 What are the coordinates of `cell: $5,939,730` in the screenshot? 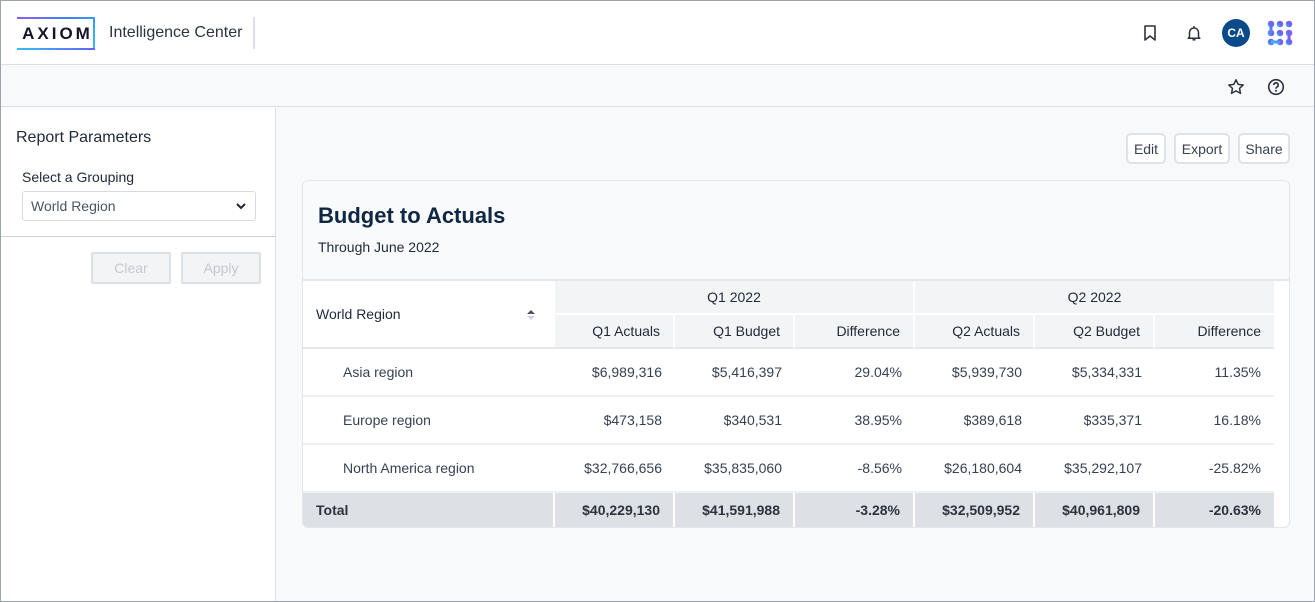 It's located at (975, 373).